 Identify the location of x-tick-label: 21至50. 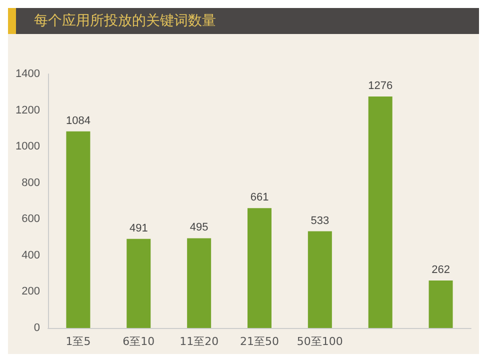
(259, 341).